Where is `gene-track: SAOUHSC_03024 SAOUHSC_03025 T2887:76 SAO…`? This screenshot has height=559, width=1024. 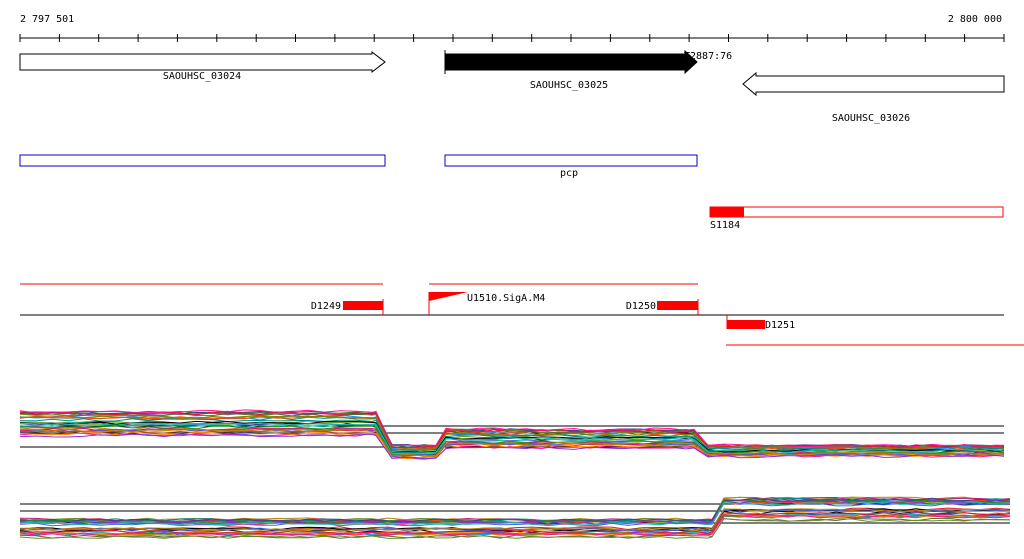
gene-track: SAOUHSC_03024 SAOUHSC_03025 T2887:76 SAO… is located at coordinates (512, 86).